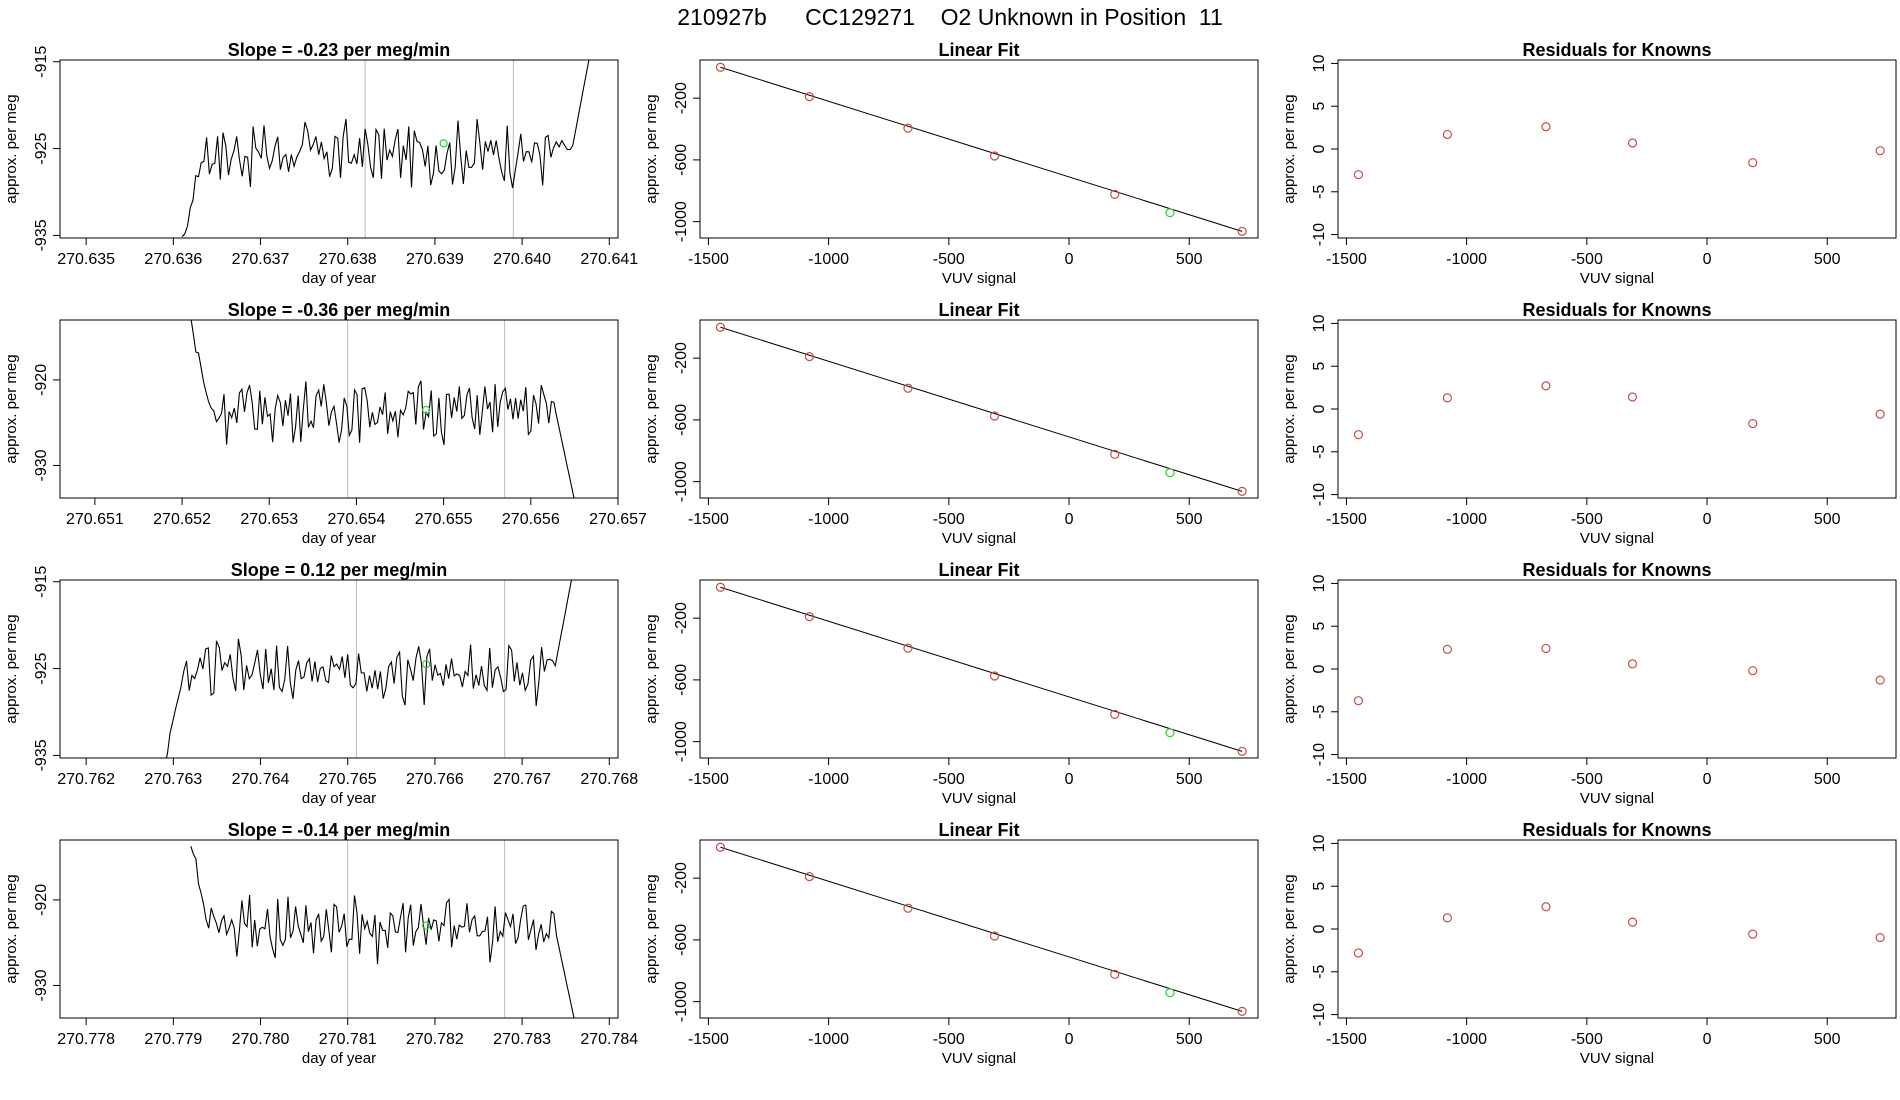 Image resolution: width=1900 pixels, height=1100 pixels. I want to click on x-tick-label: 270.779, so click(173, 1039).